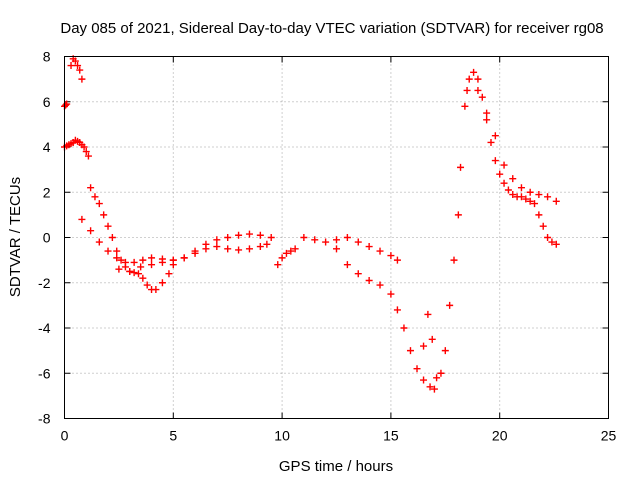 This screenshot has width=640, height=480. I want to click on y-axis-label: SDTVAR / TECUs, so click(15, 237).